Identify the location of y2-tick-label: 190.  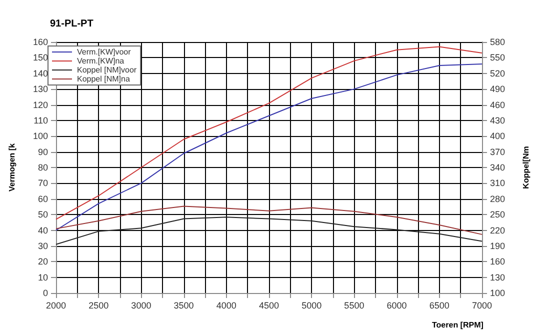
(498, 245).